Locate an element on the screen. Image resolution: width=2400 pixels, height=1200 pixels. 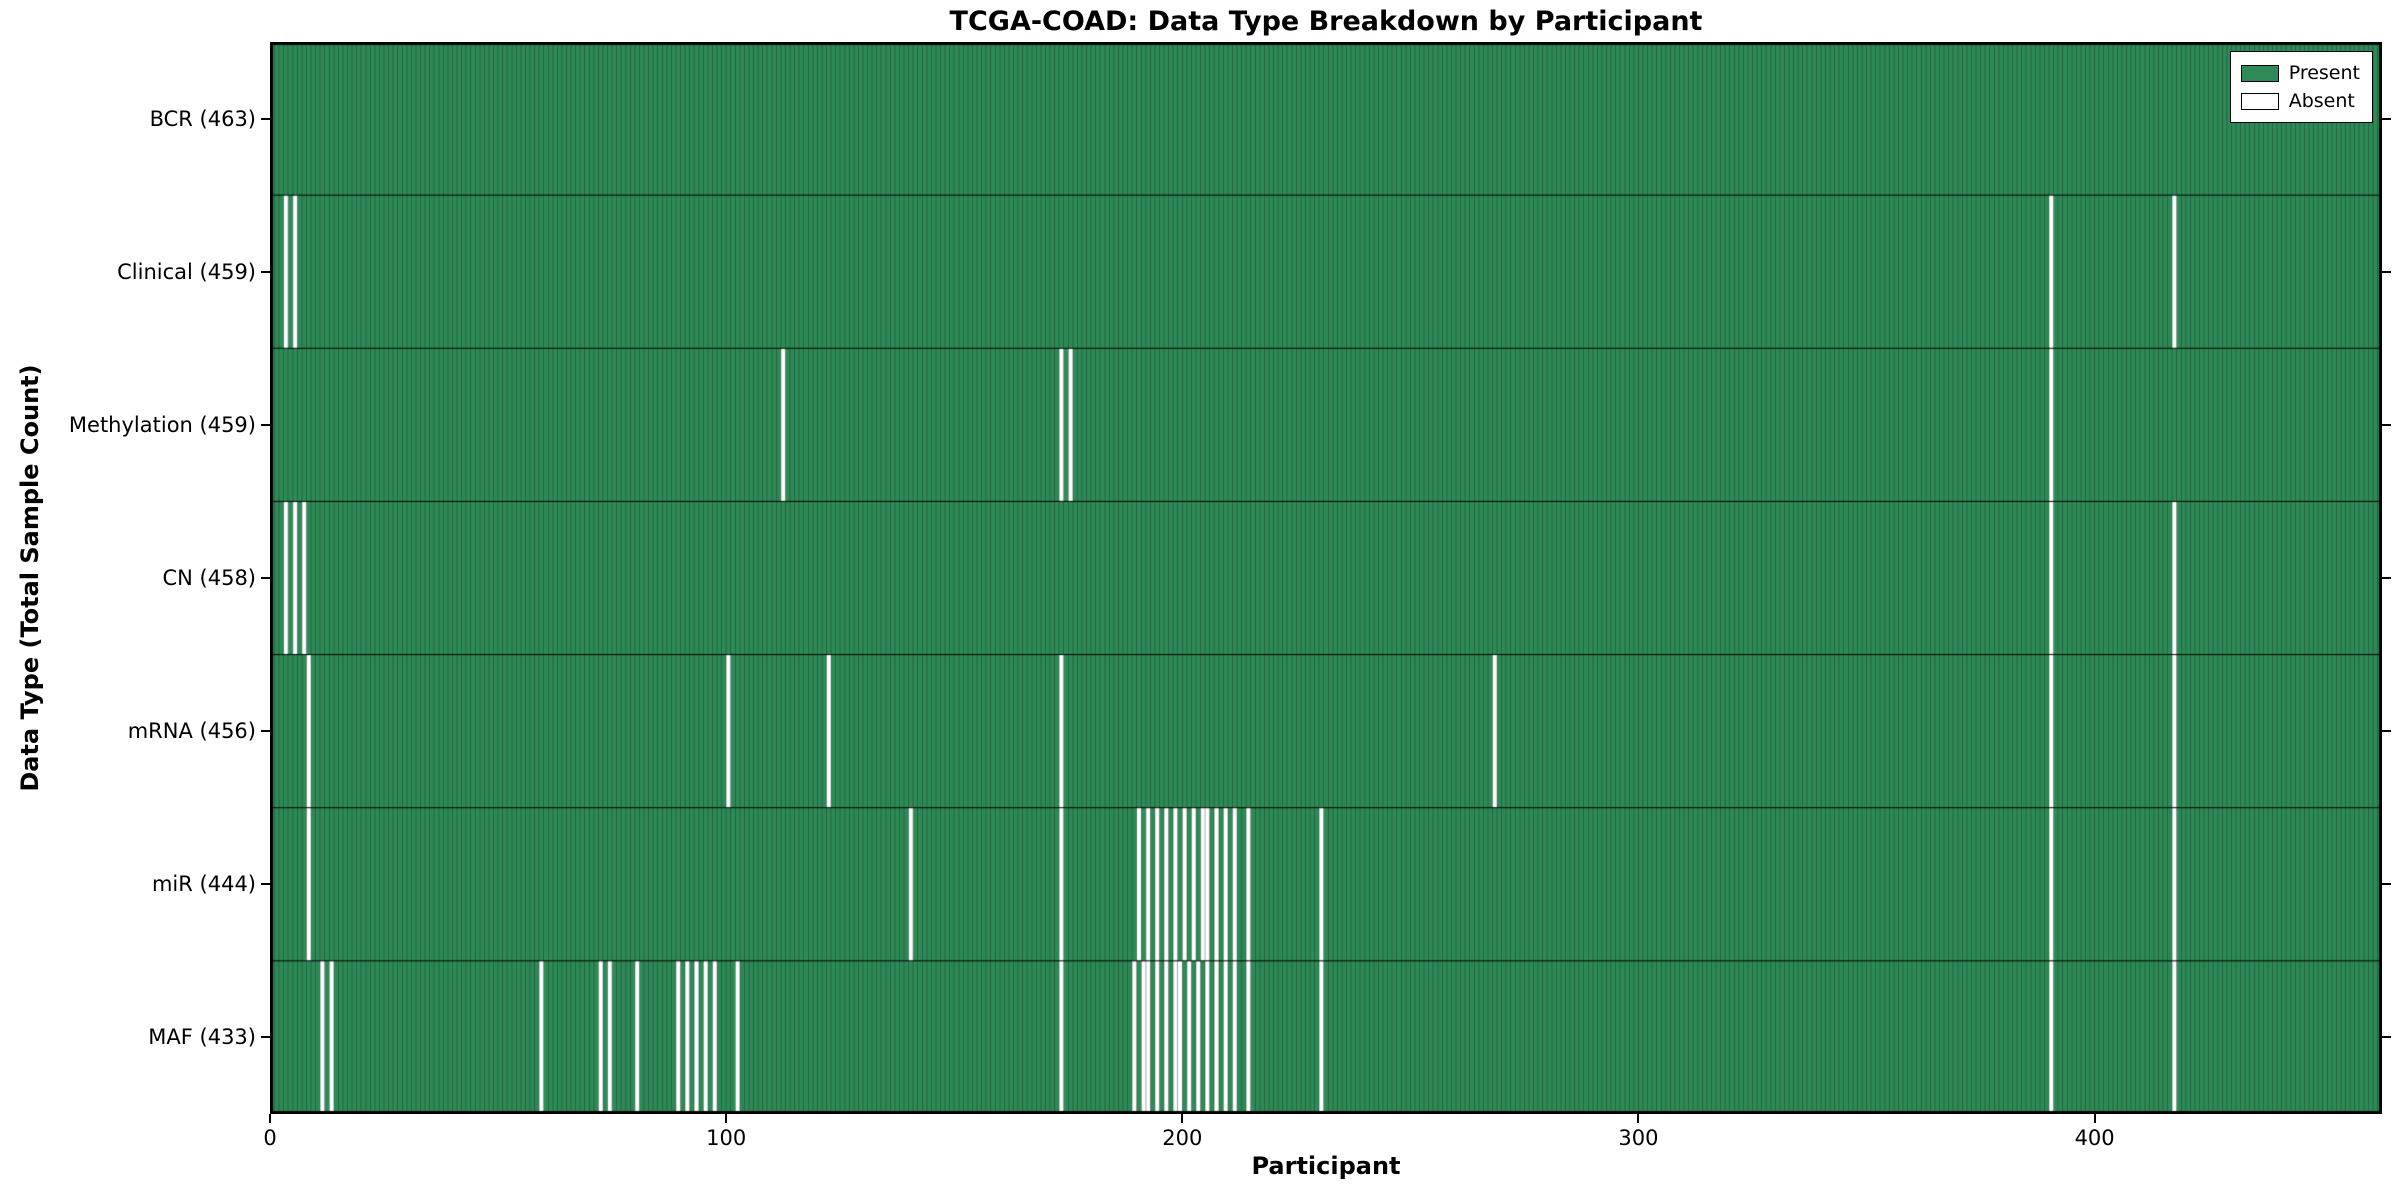
y-row-label: Methylation (459) is located at coordinates (162, 424).